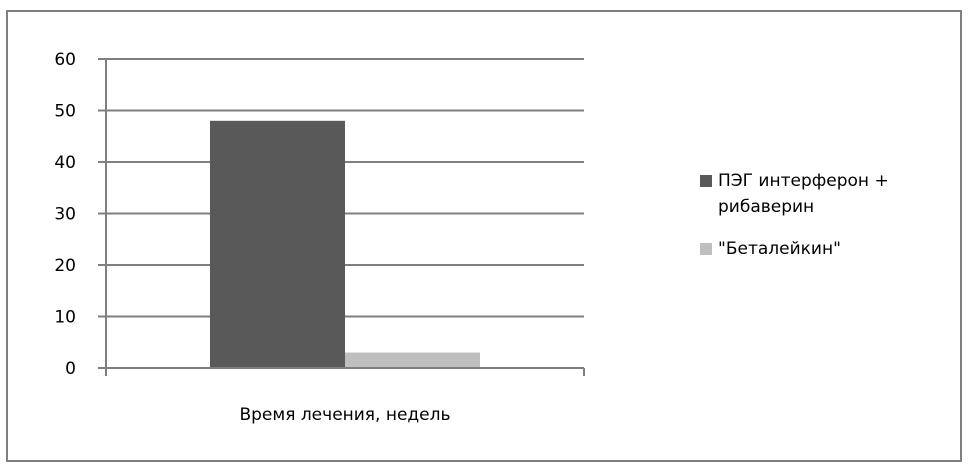  Describe the element at coordinates (825, 225) in the screenshot. I see `legend: ПЭГ интерферон + рибаверин "Беталейкин"` at that location.